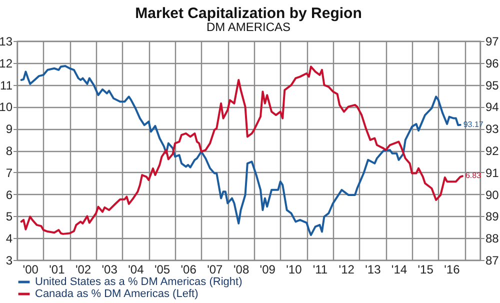 Image resolution: width=500 pixels, height=303 pixels. What do you see at coordinates (473, 175) in the screenshot?
I see `data-label: 6.83` at bounding box center [473, 175].